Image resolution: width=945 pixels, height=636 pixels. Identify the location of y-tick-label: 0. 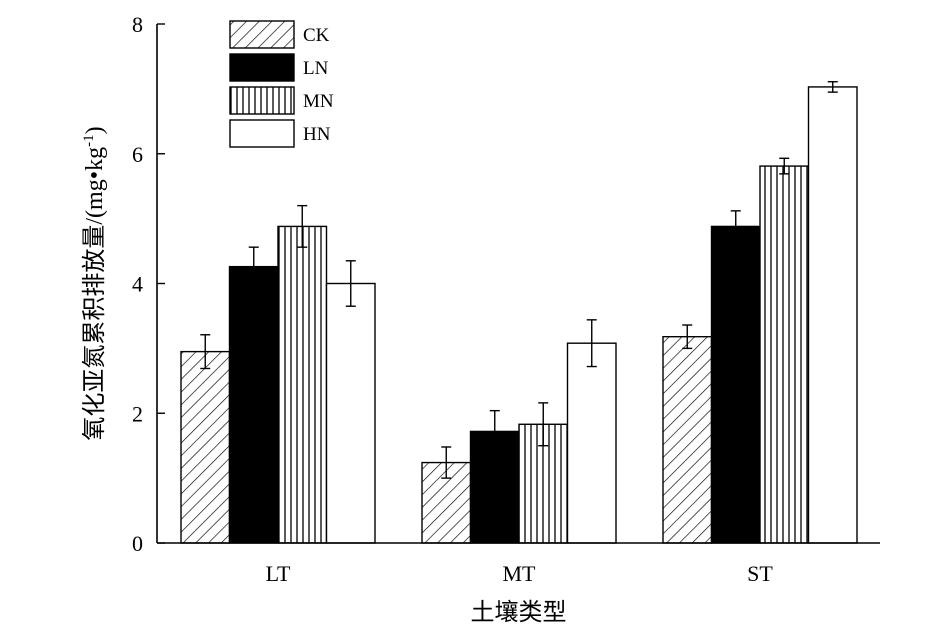
(137, 543).